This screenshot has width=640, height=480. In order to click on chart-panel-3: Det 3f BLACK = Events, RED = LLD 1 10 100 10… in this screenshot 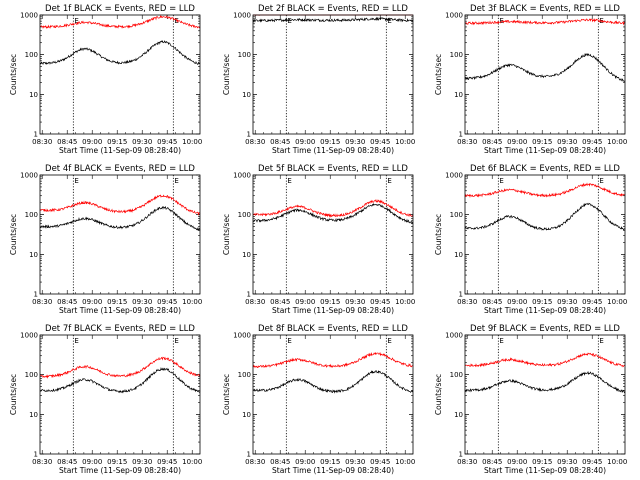, I will do `click(530, 79)`.